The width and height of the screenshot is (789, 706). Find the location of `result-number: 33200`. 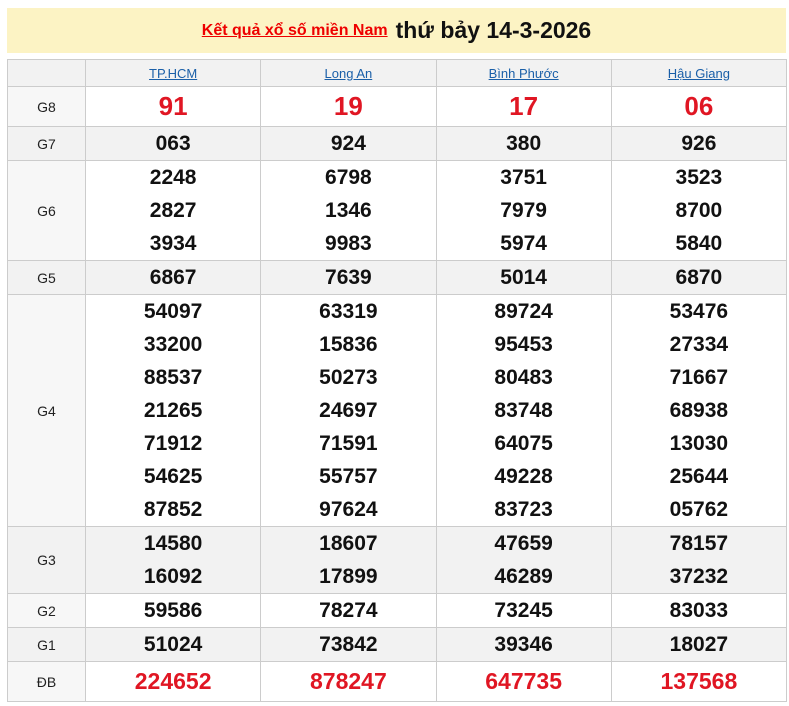

result-number: 33200 is located at coordinates (173, 344).